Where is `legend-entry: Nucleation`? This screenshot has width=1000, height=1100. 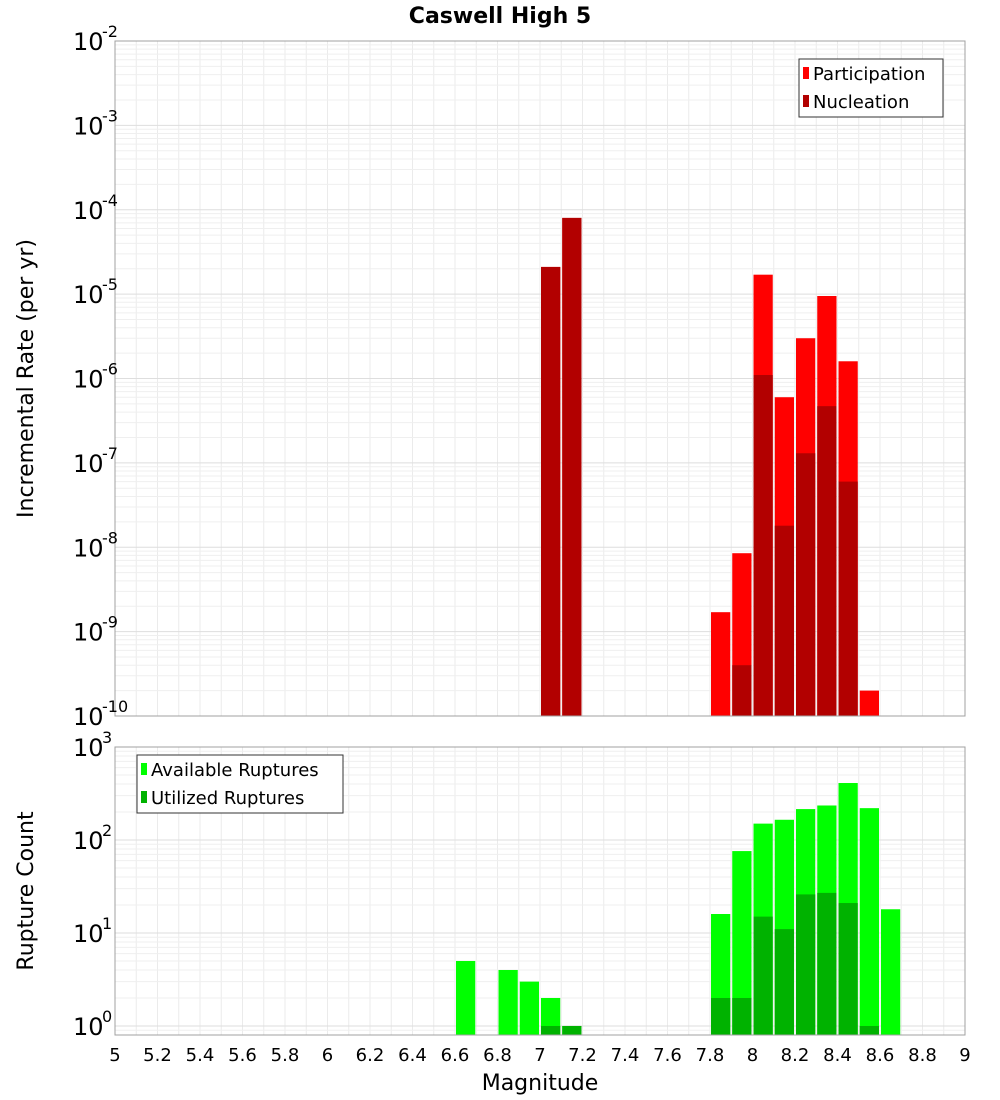 legend-entry: Nucleation is located at coordinates (861, 102).